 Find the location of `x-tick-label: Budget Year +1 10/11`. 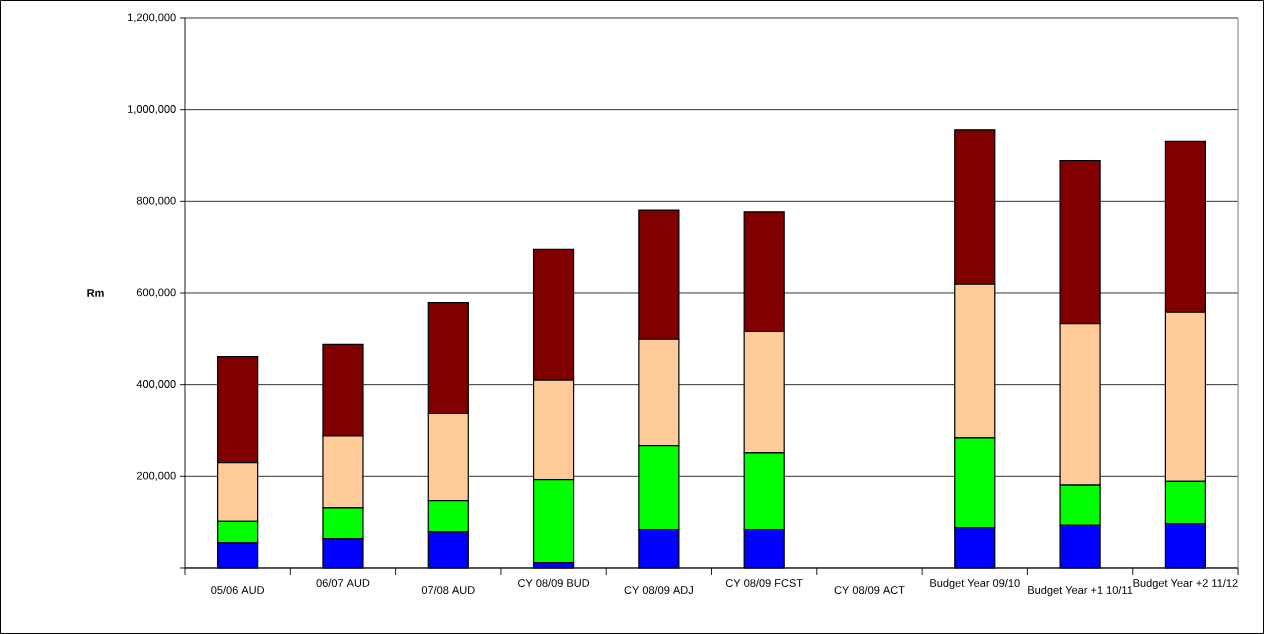

x-tick-label: Budget Year +1 10/11 is located at coordinates (1080, 591).